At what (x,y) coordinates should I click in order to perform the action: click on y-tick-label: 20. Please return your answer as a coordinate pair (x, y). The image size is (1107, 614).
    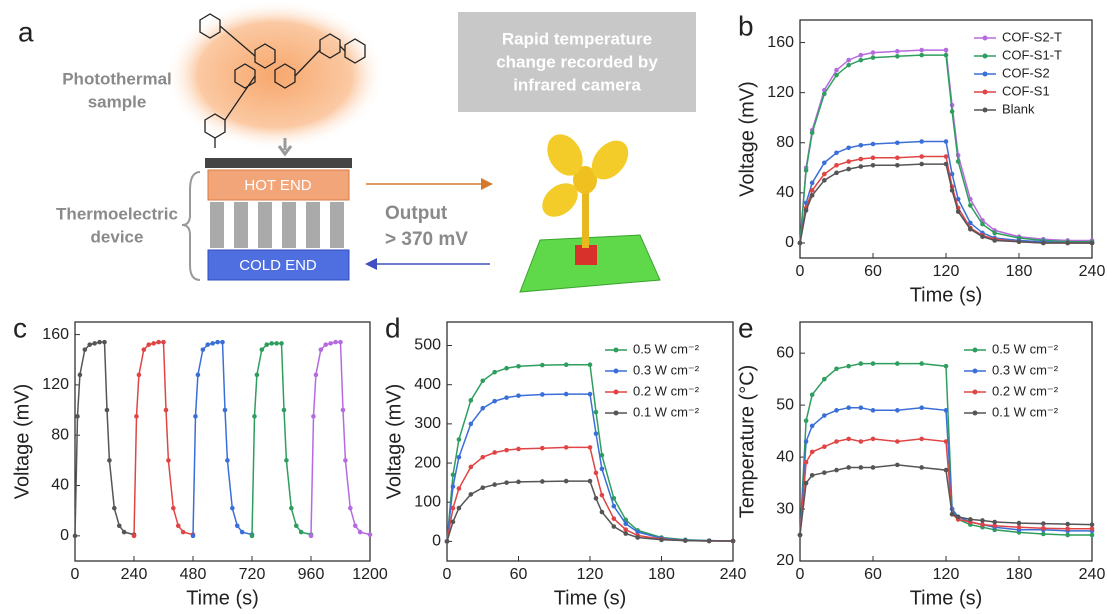
    Looking at the image, I should click on (785, 560).